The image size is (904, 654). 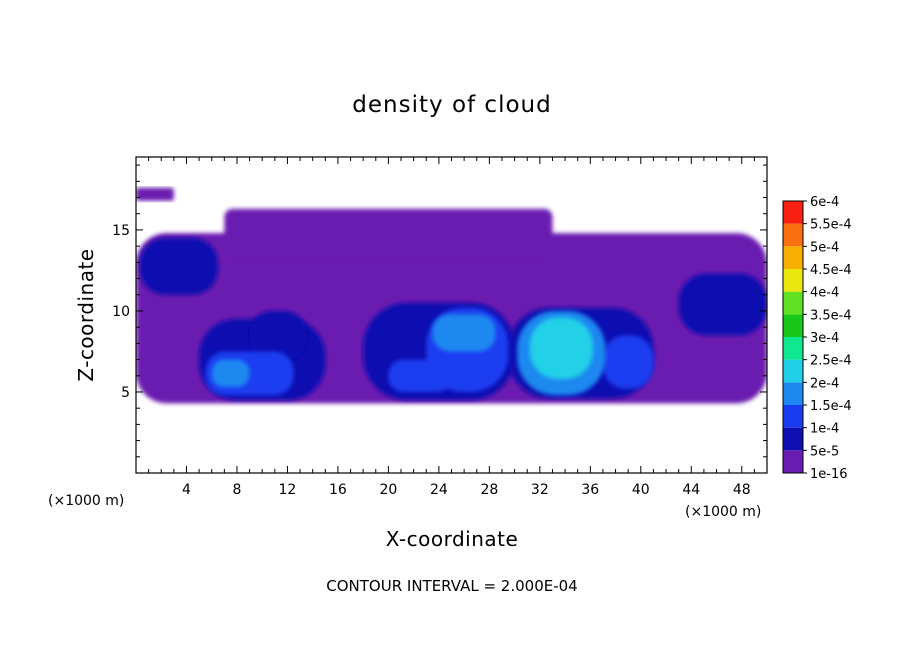 I want to click on colorbar-label: 1e-4, so click(x=824, y=429).